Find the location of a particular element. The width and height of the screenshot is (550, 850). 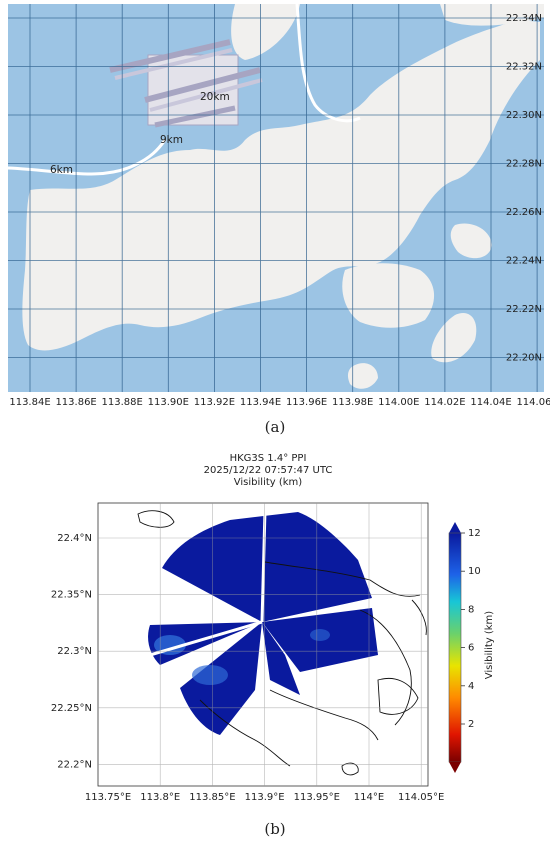

lon-label-b: 113.85°E is located at coordinates (212, 797).